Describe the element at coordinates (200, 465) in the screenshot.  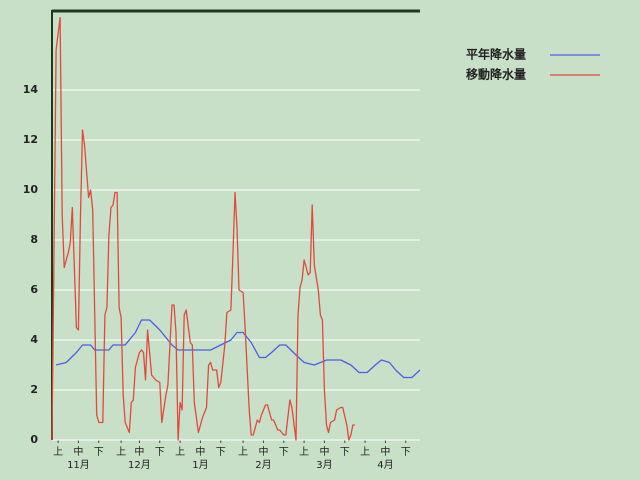
I see `month-label: 1月` at that location.